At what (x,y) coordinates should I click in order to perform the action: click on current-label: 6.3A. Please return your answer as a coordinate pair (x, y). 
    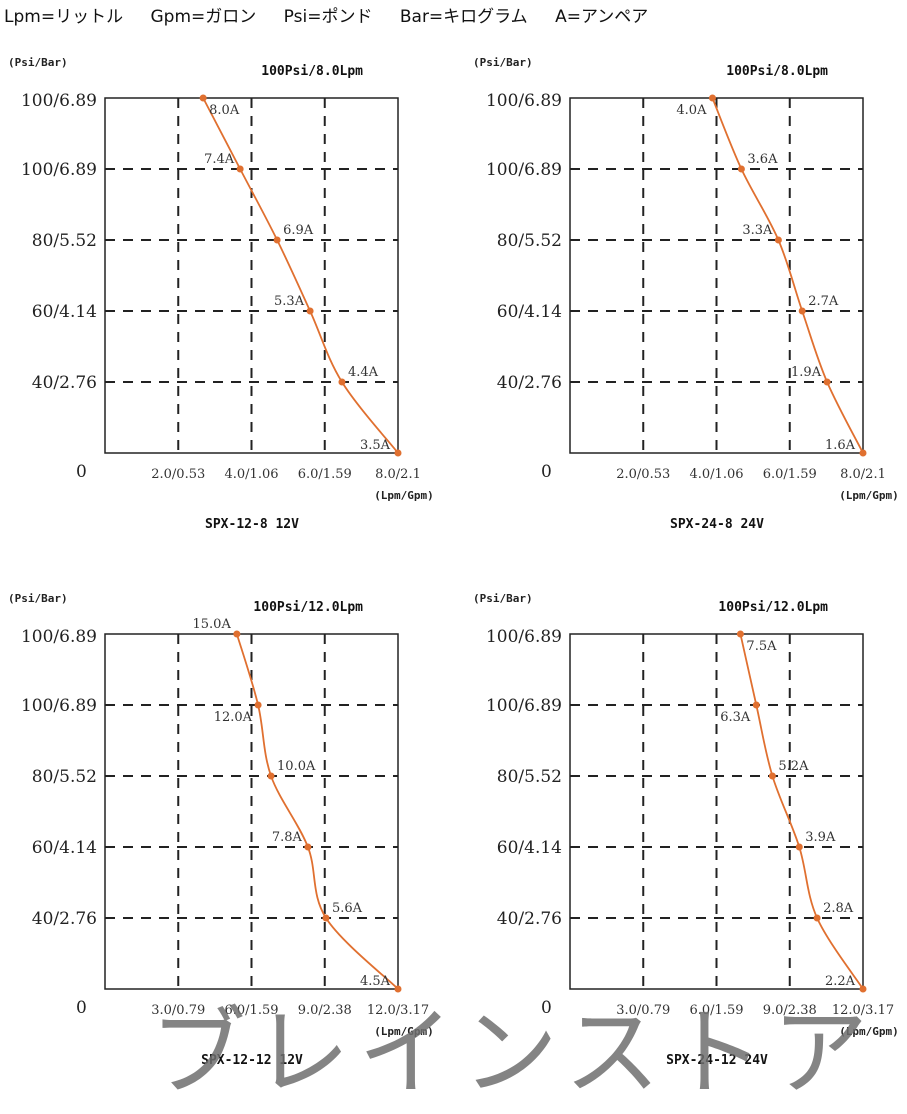
    Looking at the image, I should click on (735, 717).